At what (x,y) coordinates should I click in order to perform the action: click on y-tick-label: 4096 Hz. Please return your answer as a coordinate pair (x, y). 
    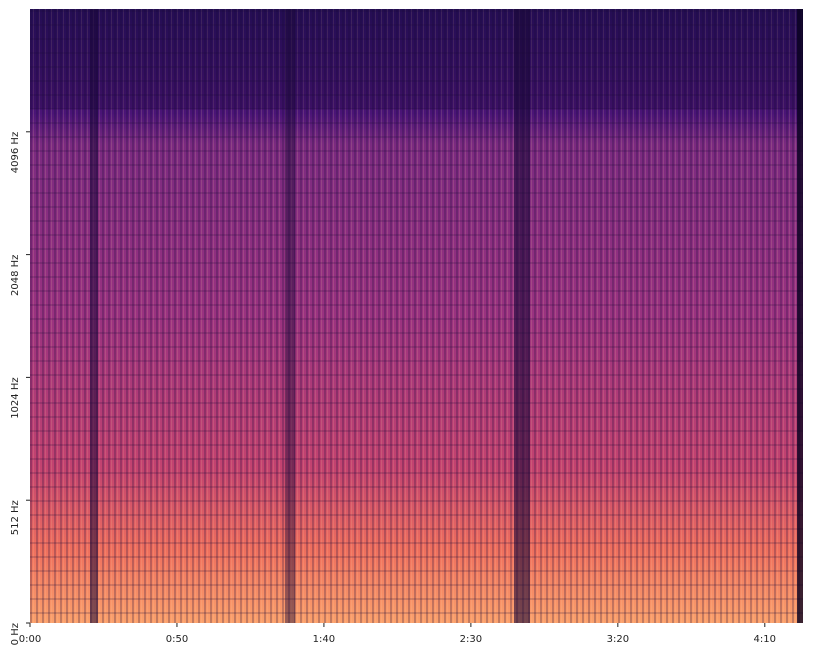
    Looking at the image, I should click on (15, 152).